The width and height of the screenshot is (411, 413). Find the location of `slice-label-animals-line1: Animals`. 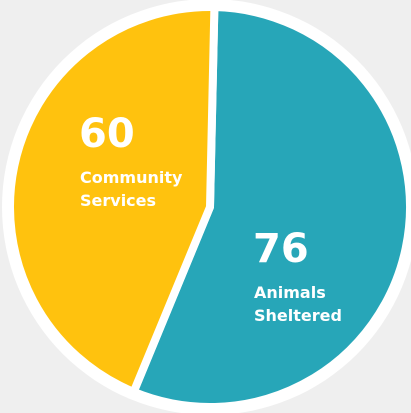

slice-label-animals-line1: Animals is located at coordinates (290, 292).